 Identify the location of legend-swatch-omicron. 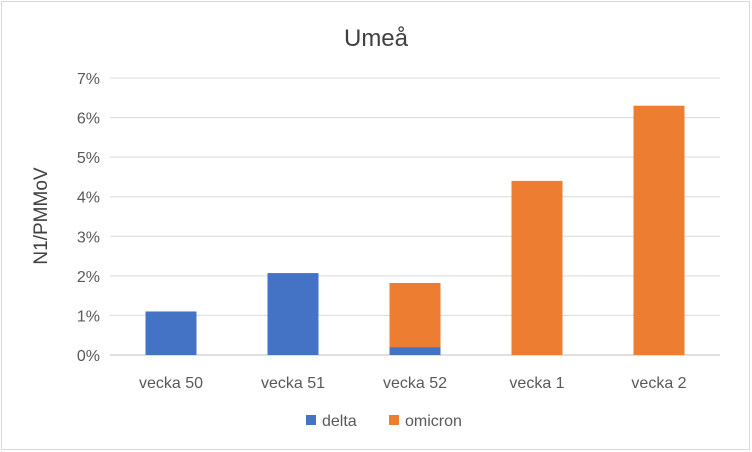
(394, 420).